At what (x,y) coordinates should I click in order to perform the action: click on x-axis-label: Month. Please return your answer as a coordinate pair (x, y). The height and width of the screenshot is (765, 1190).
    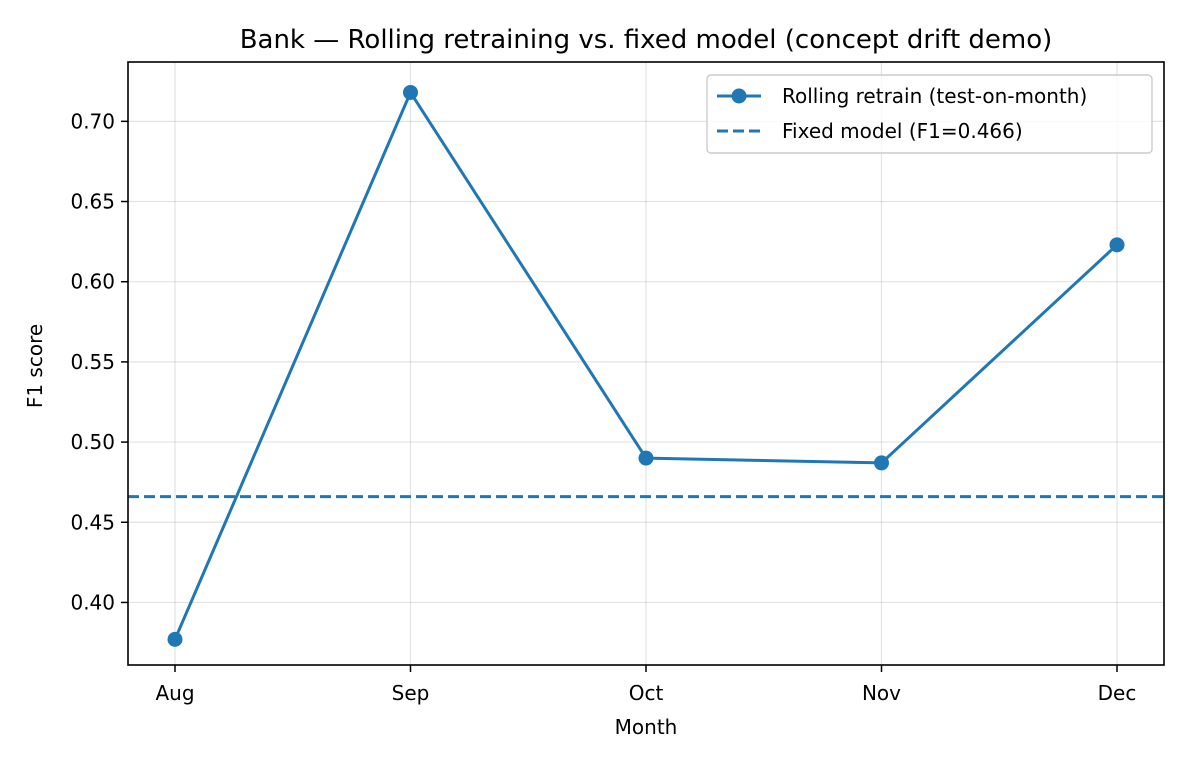
    Looking at the image, I should click on (646, 727).